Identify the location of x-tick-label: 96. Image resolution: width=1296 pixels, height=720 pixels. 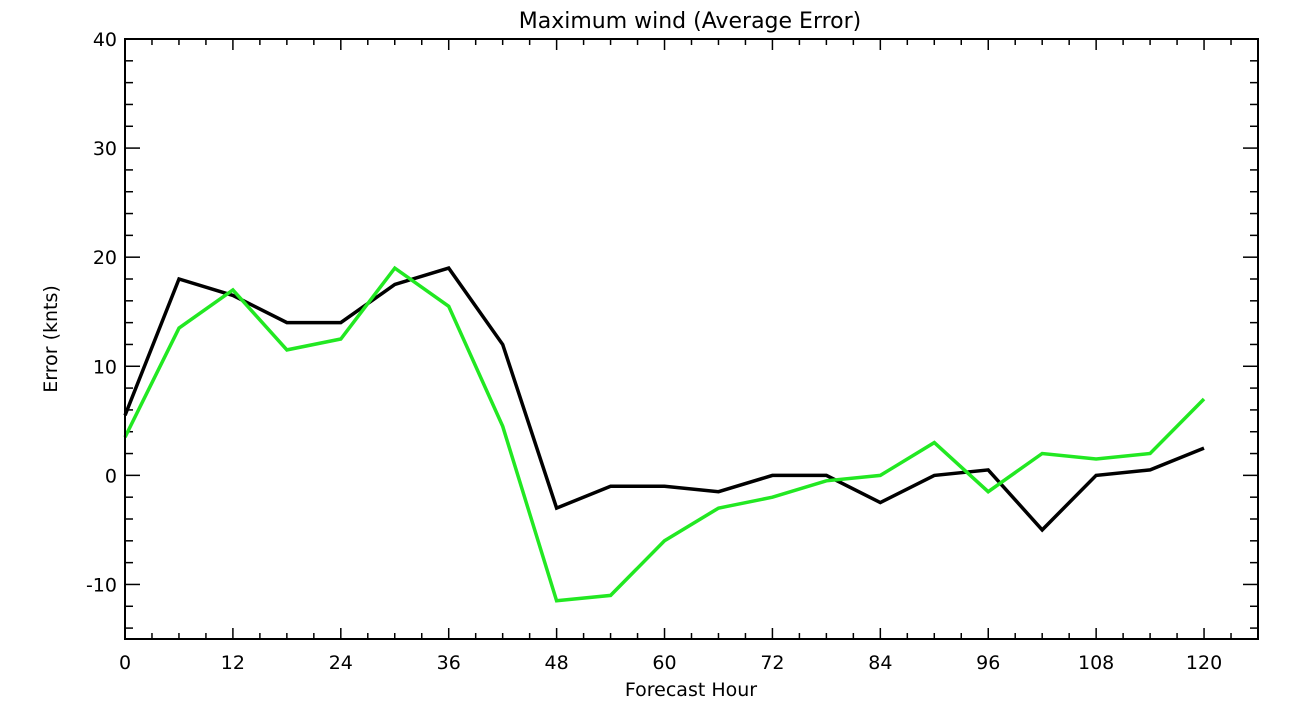
(988, 663).